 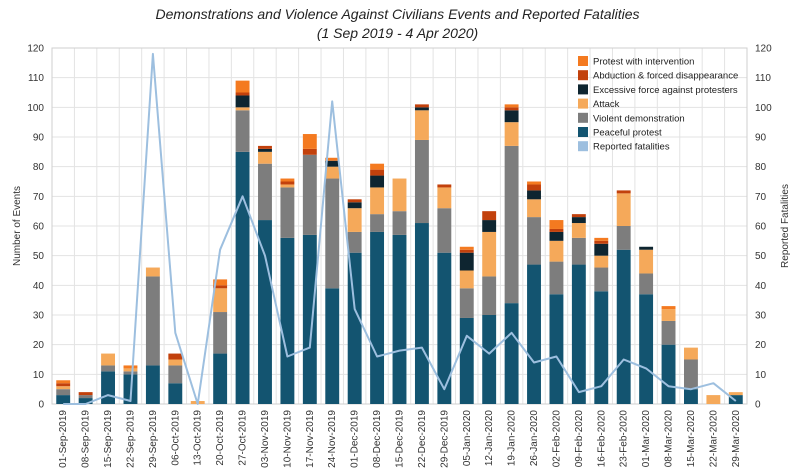 What do you see at coordinates (35, 108) in the screenshot?
I see `y-tick-label: 100` at bounding box center [35, 108].